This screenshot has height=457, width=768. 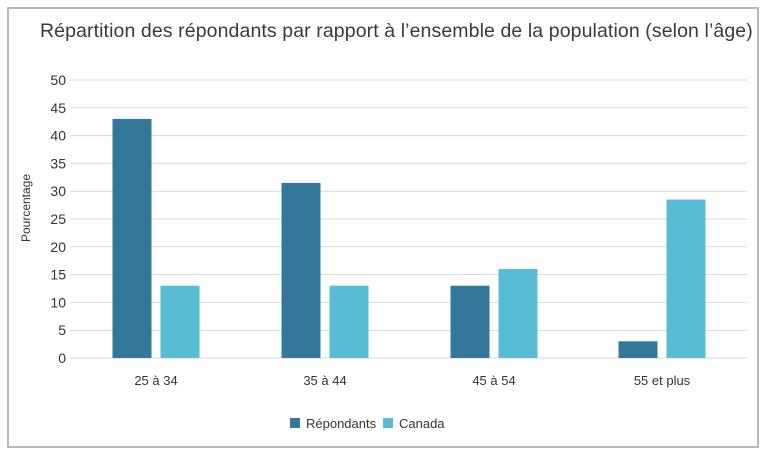 What do you see at coordinates (422, 423) in the screenshot?
I see `legend-label: Canada` at bounding box center [422, 423].